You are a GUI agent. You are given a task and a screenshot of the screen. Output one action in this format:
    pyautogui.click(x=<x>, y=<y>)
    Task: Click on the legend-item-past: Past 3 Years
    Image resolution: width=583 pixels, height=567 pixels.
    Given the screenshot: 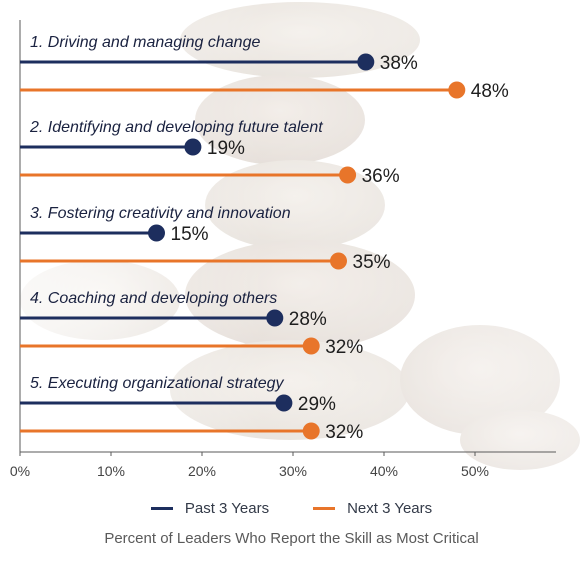 What is the action you would take?
    pyautogui.click(x=210, y=508)
    